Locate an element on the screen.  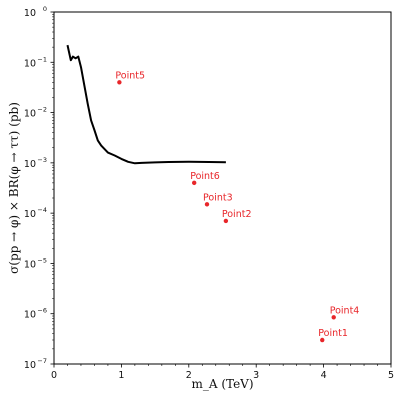
limit-curve is located at coordinates (146, 104).